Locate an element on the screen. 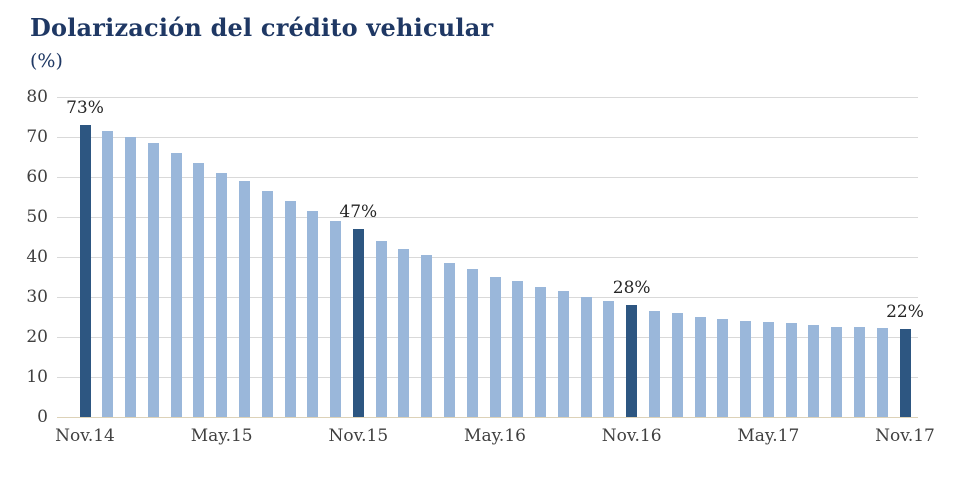 Image resolution: width=980 pixels, height=489 pixels. x-tick-label: Nov.15 is located at coordinates (358, 436).